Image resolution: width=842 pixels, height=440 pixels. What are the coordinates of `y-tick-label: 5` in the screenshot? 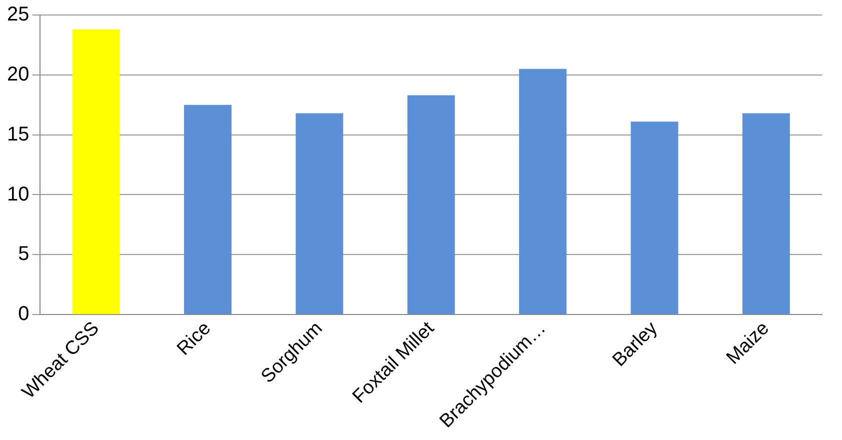 It's located at (24, 254).